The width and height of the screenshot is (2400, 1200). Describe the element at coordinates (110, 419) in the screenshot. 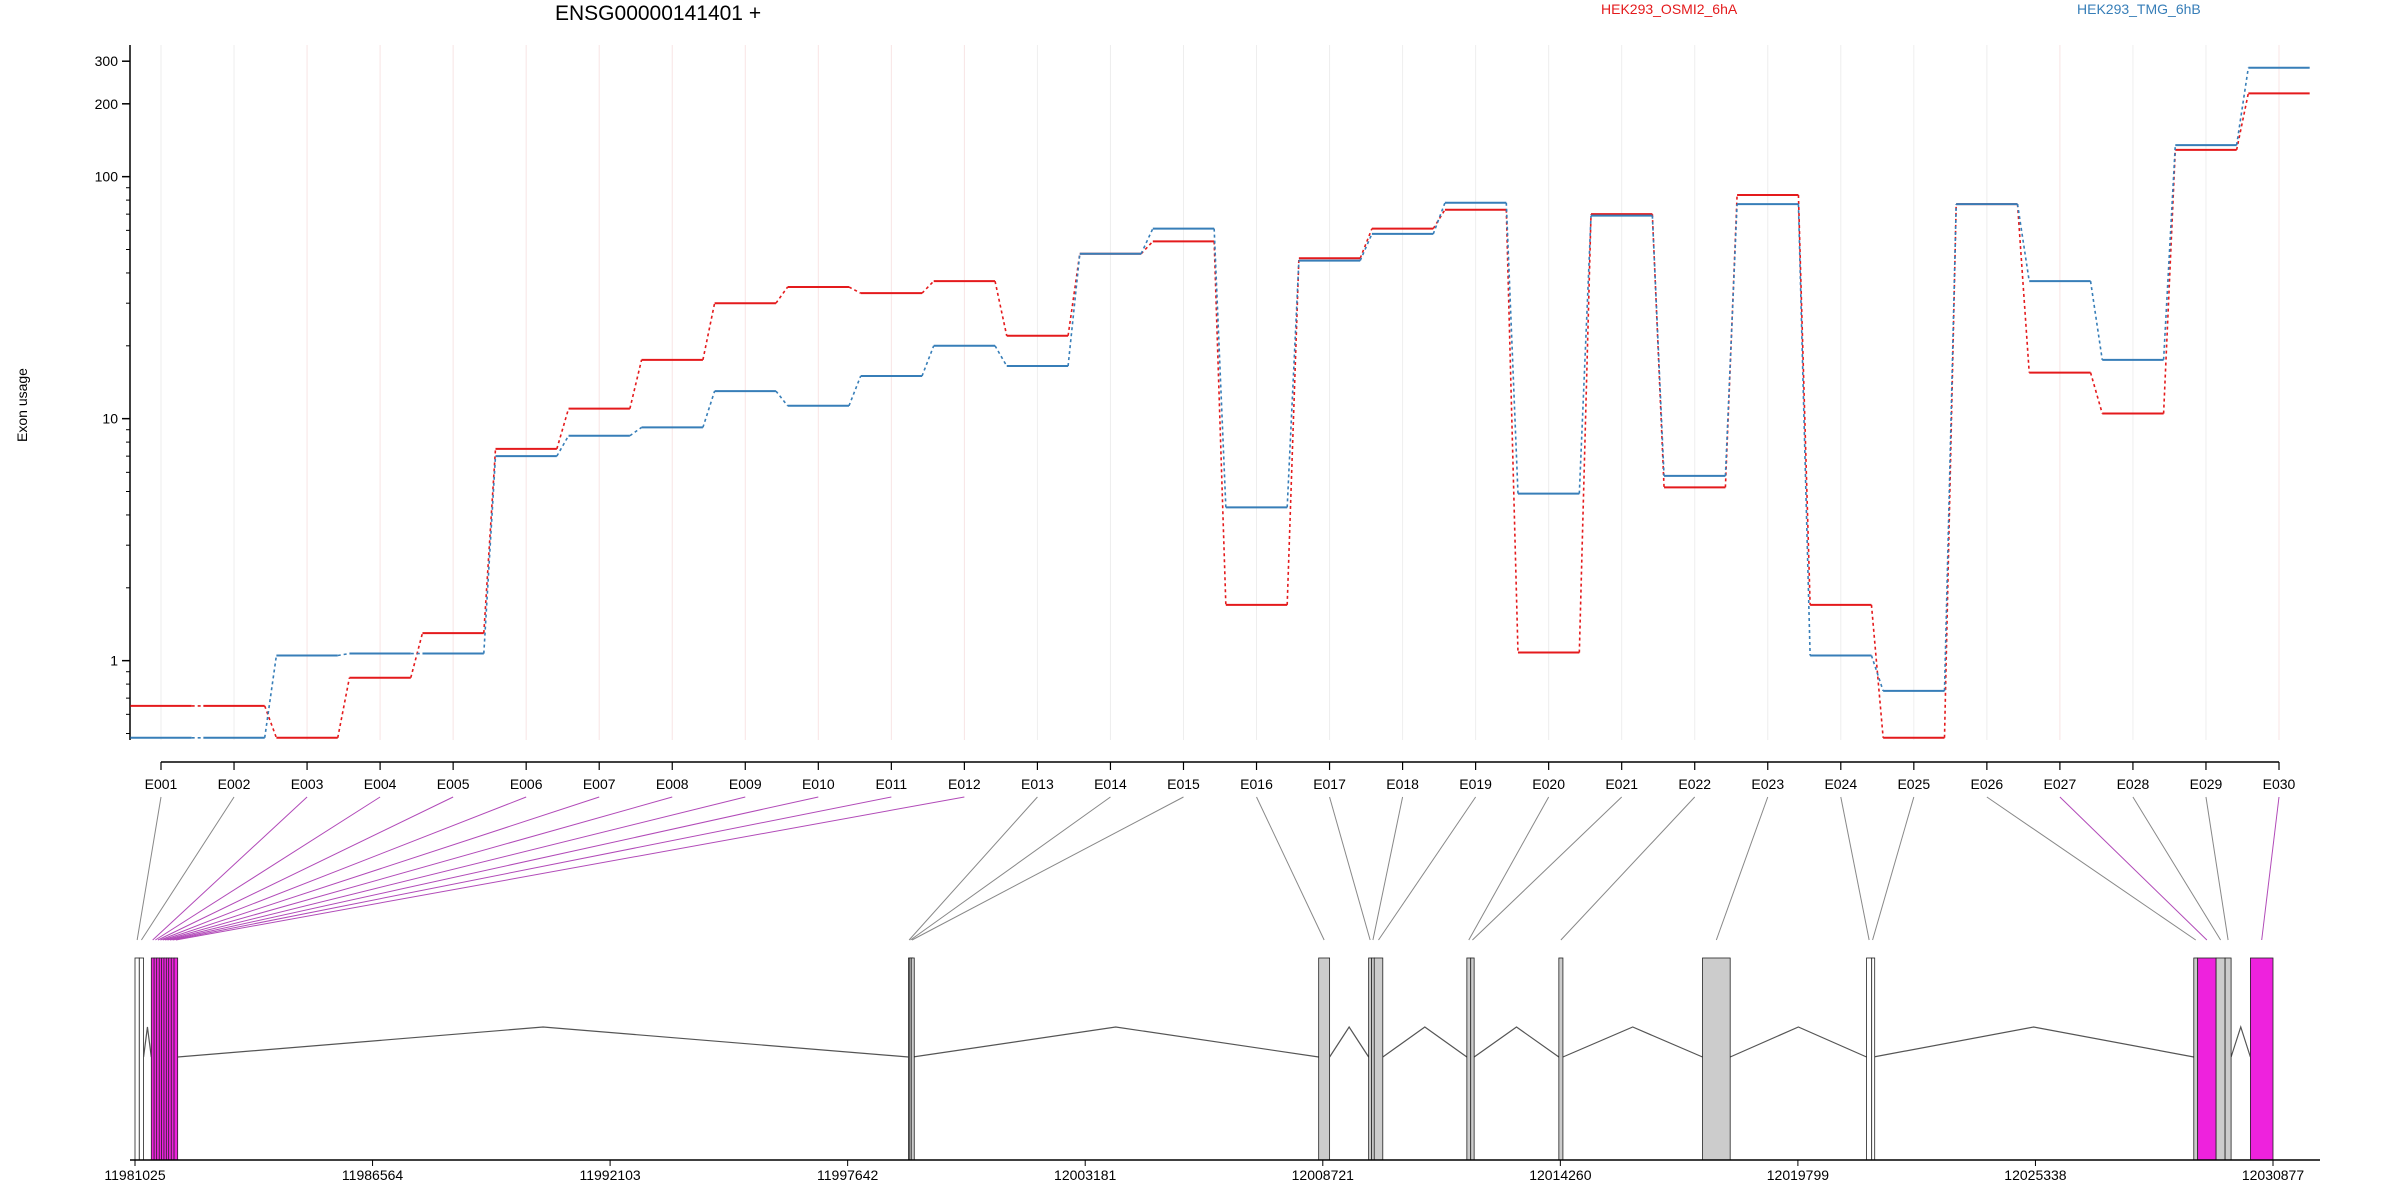

I see `y-tick-label: 10` at that location.